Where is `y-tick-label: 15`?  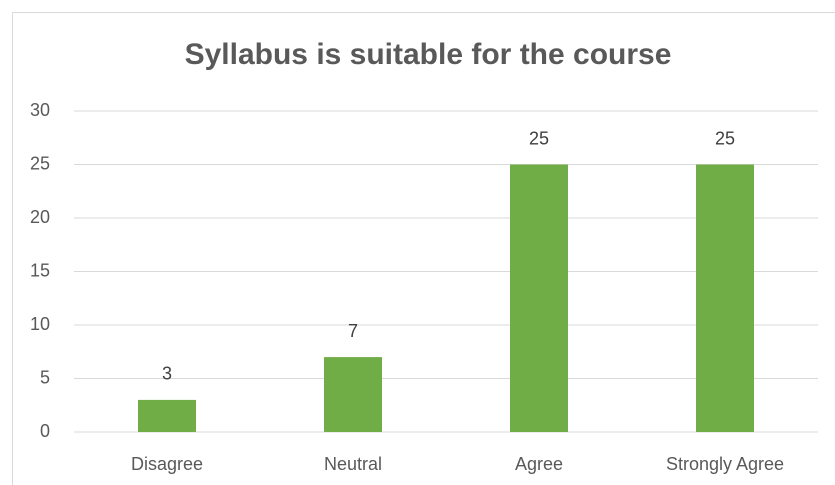
y-tick-label: 15 is located at coordinates (40, 270).